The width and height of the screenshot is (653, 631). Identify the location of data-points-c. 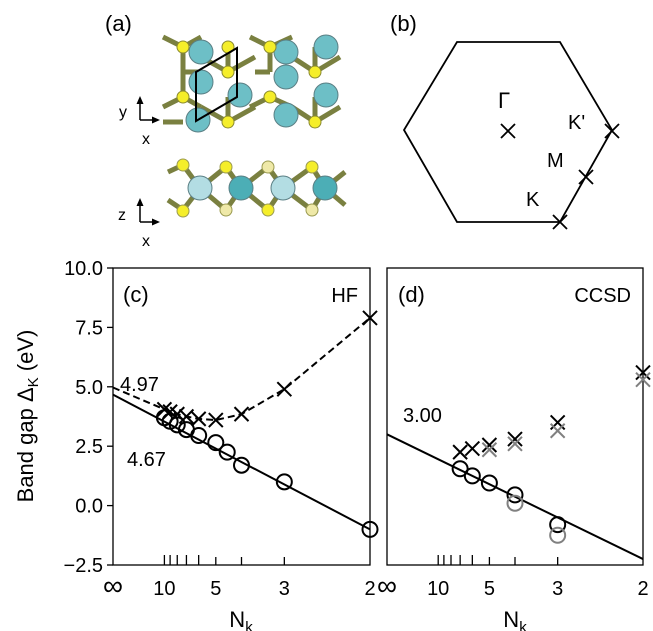
(267, 424).